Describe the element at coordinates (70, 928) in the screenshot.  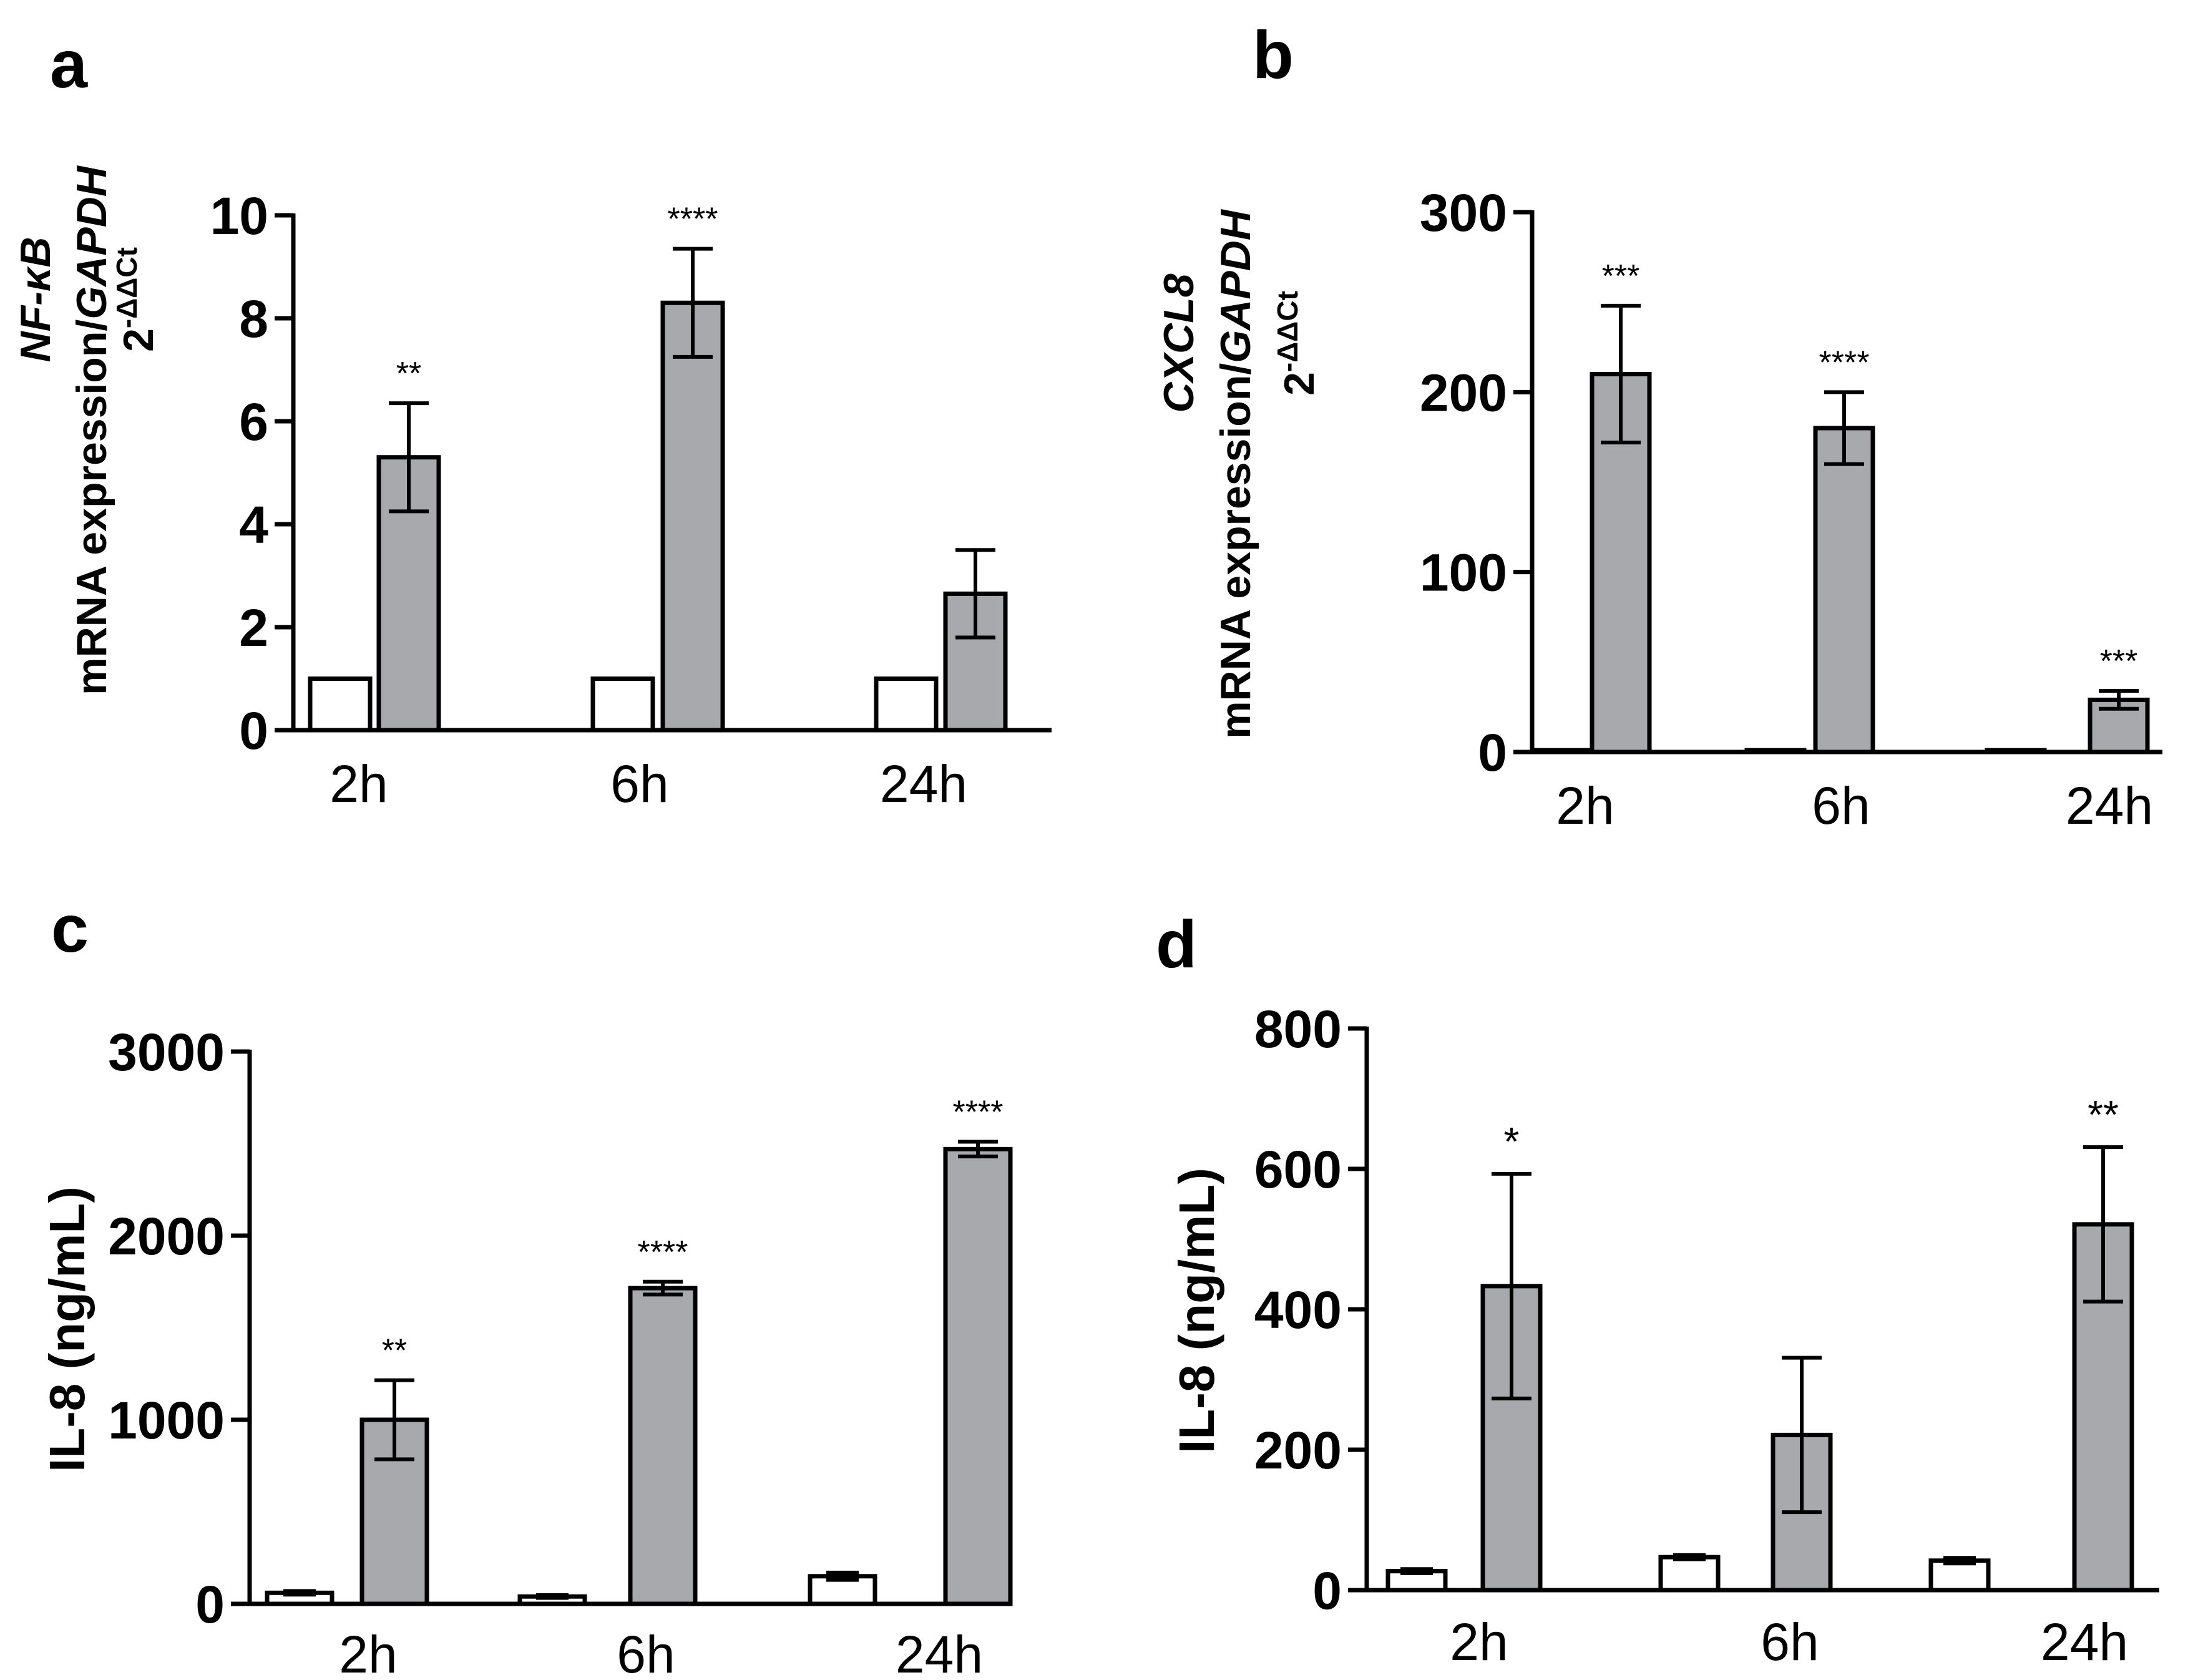
I see `panel-label: c` at that location.